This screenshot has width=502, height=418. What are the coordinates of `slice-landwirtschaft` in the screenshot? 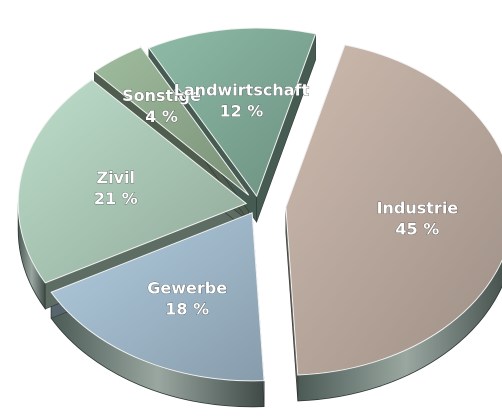 It's located at (232, 112).